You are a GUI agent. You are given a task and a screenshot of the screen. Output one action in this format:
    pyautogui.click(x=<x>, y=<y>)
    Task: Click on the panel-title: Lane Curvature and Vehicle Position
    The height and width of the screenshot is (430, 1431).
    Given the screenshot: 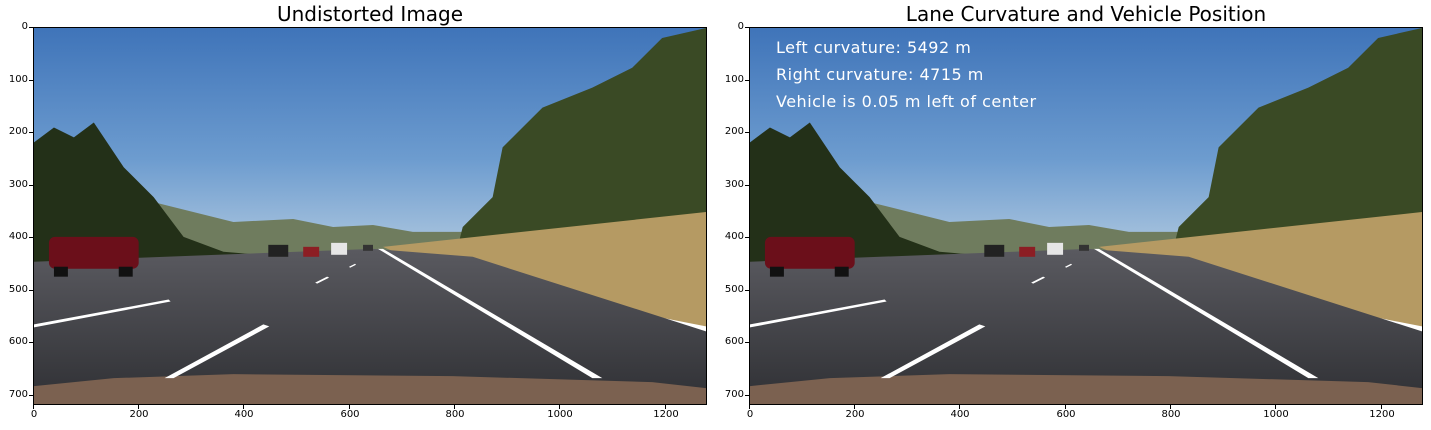 What is the action you would take?
    pyautogui.click(x=1086, y=14)
    